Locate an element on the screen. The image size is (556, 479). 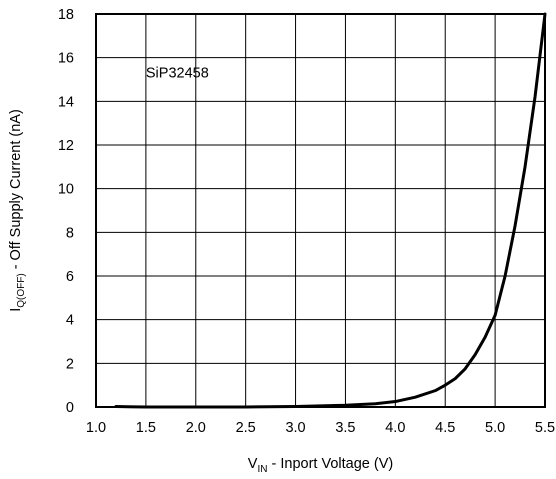
x-tick-labels: 1.0 1.5 2.0 2.5 3.0 3.5 4.0 4.5 5.0 5.5 is located at coordinates (320, 428).